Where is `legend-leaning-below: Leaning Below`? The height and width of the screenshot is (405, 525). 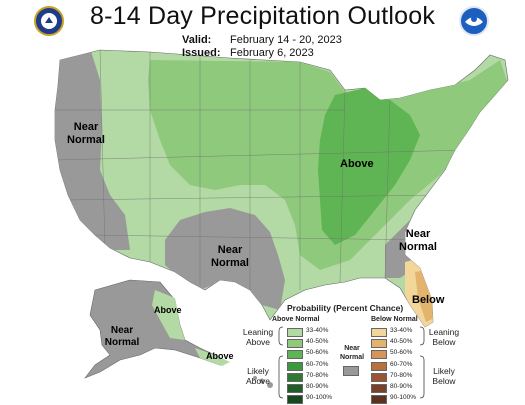 legend-leaning-below: Leaning Below is located at coordinates (444, 337).